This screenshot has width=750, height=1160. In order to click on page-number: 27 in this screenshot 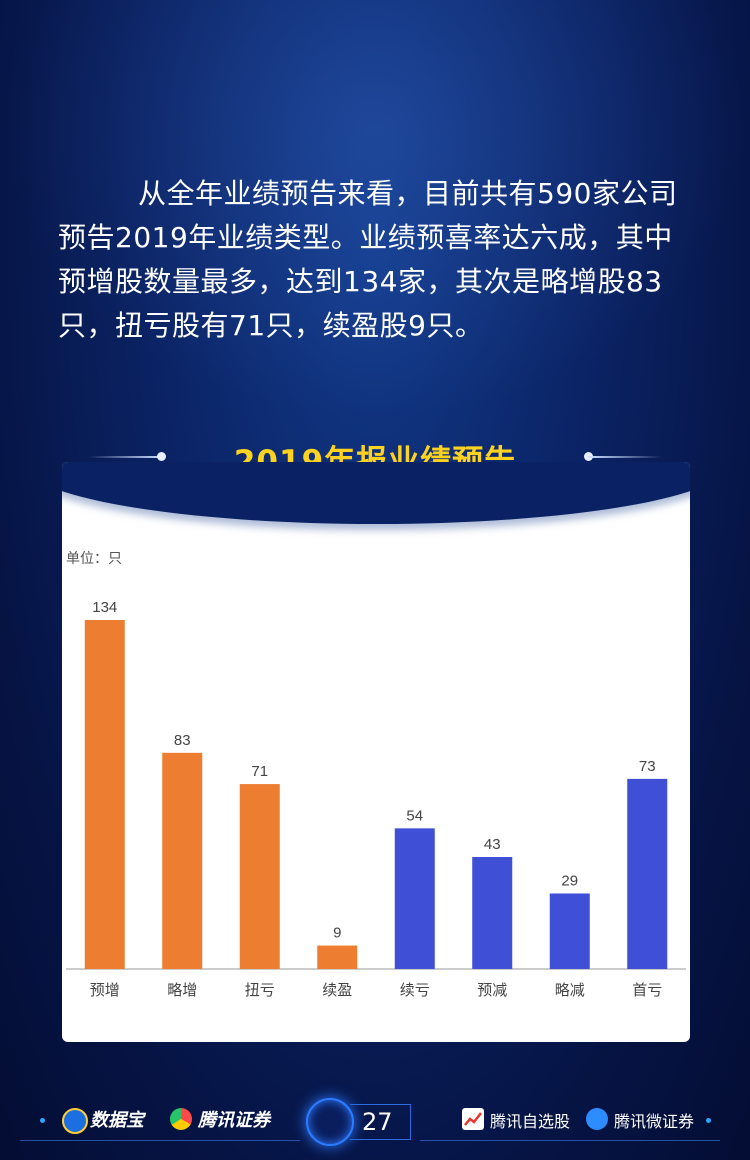, I will do `click(377, 1122)`.